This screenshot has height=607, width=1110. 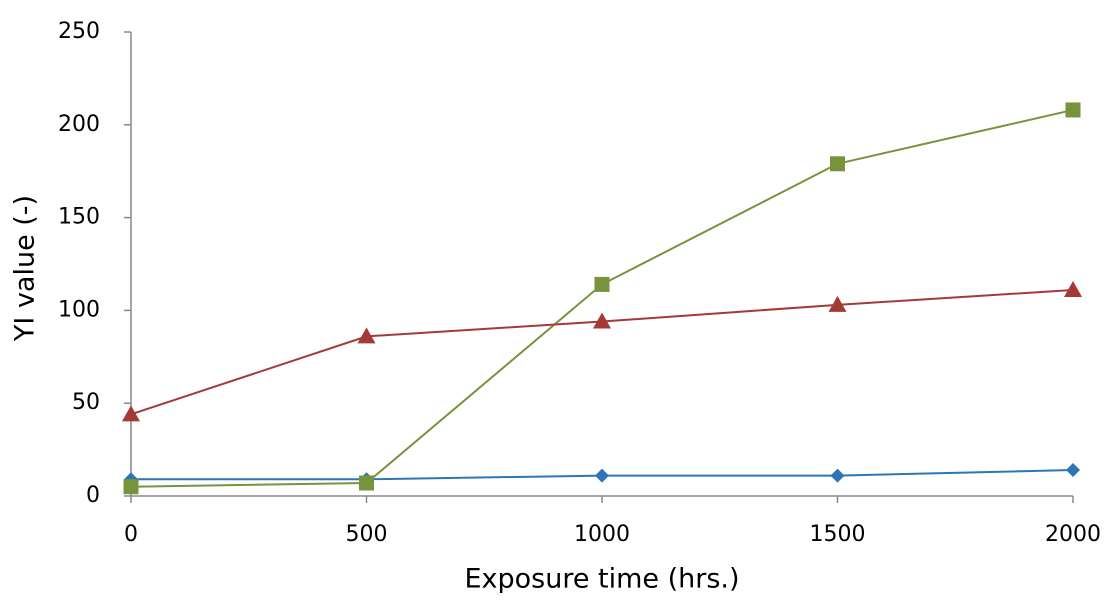 What do you see at coordinates (367, 534) in the screenshot?
I see `x-tick-label: 500` at bounding box center [367, 534].